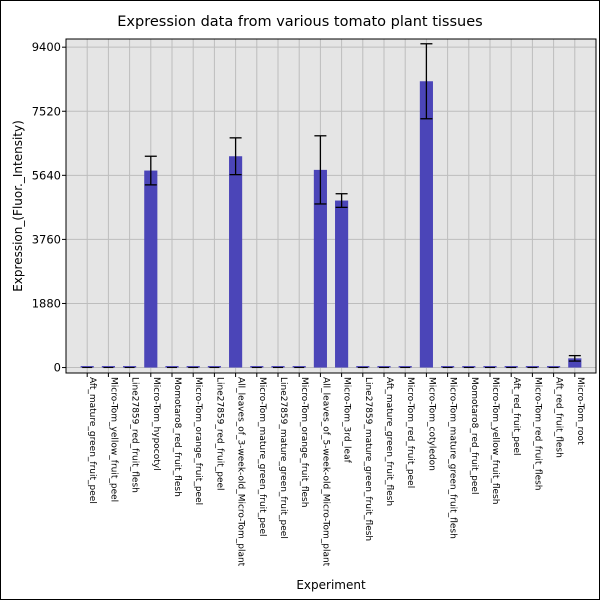  I want to click on x-tick-label: Momotaro8_red_fruit_flesh, so click(177, 437).